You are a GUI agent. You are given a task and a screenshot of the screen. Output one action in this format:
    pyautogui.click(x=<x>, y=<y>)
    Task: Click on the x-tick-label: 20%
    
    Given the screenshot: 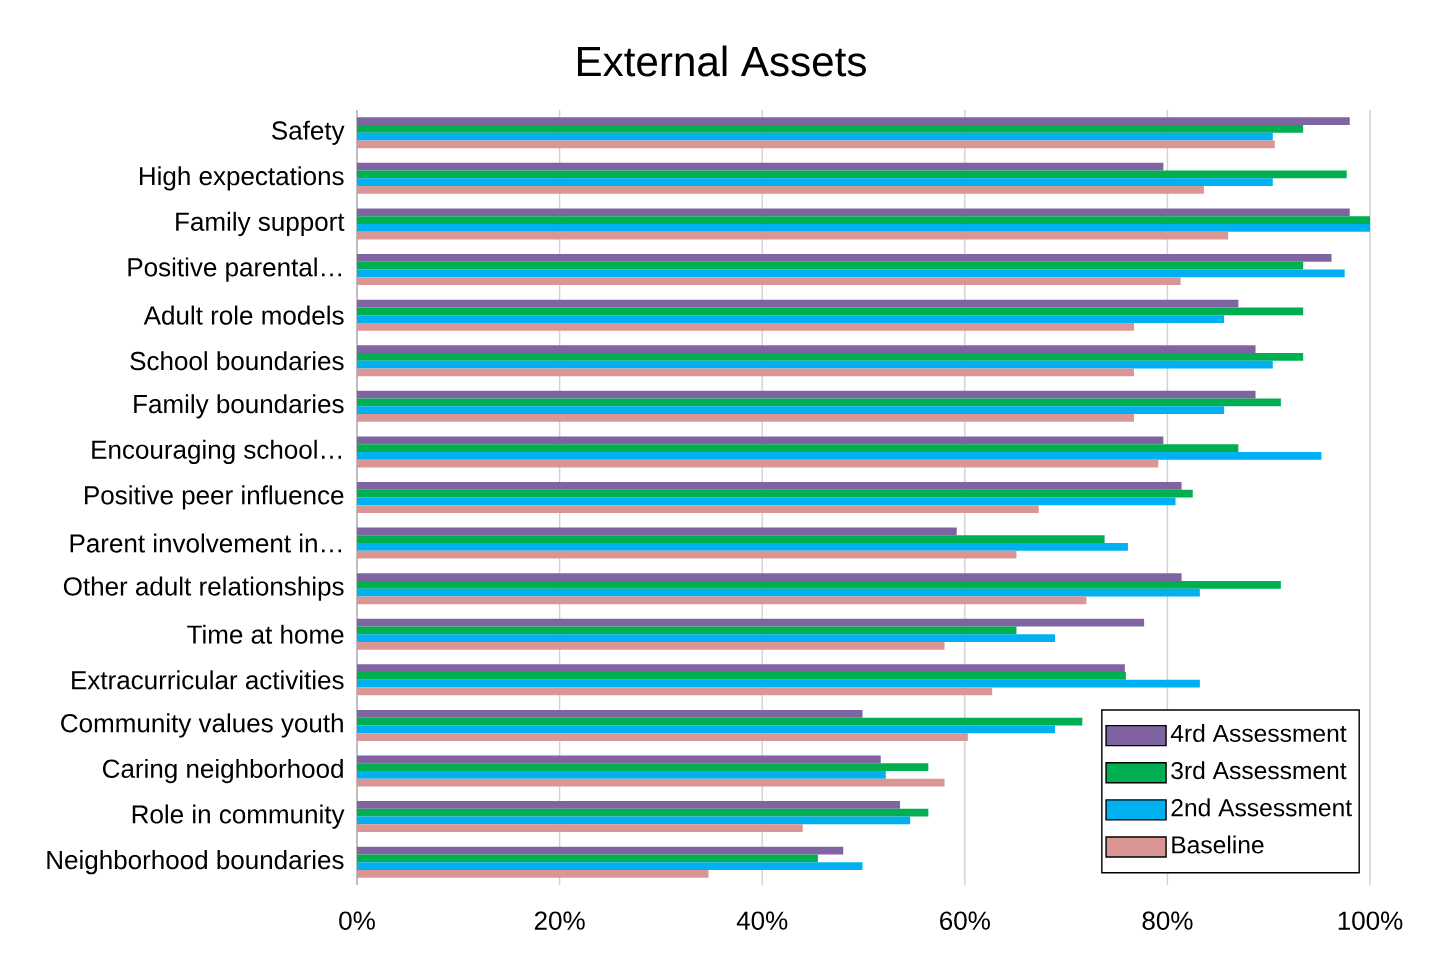 What is the action you would take?
    pyautogui.click(x=559, y=920)
    